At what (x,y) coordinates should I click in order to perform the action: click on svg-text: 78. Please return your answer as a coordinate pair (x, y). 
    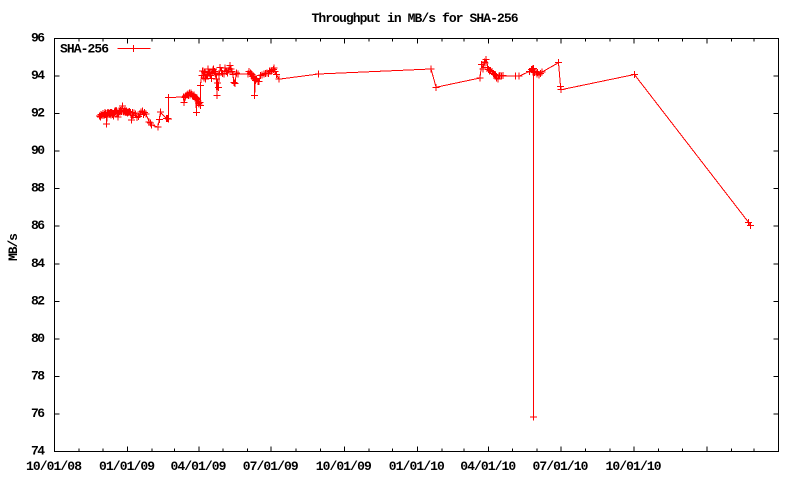
    Looking at the image, I should click on (38, 375).